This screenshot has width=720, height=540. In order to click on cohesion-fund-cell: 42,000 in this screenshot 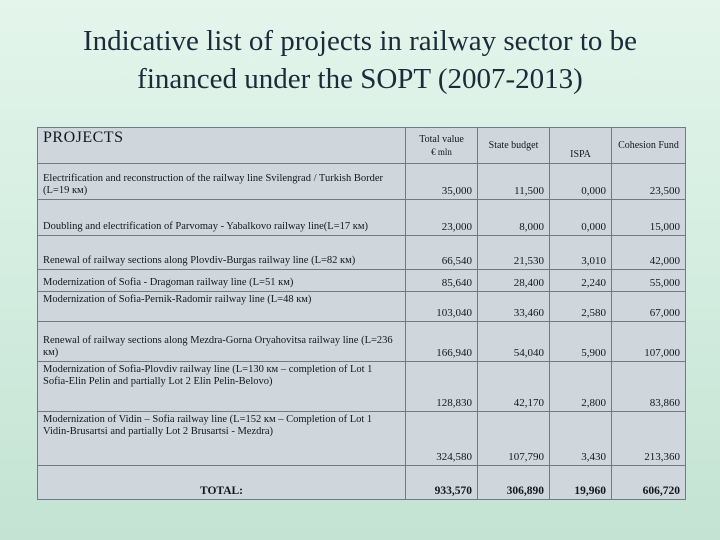, I will do `click(648, 252)`.